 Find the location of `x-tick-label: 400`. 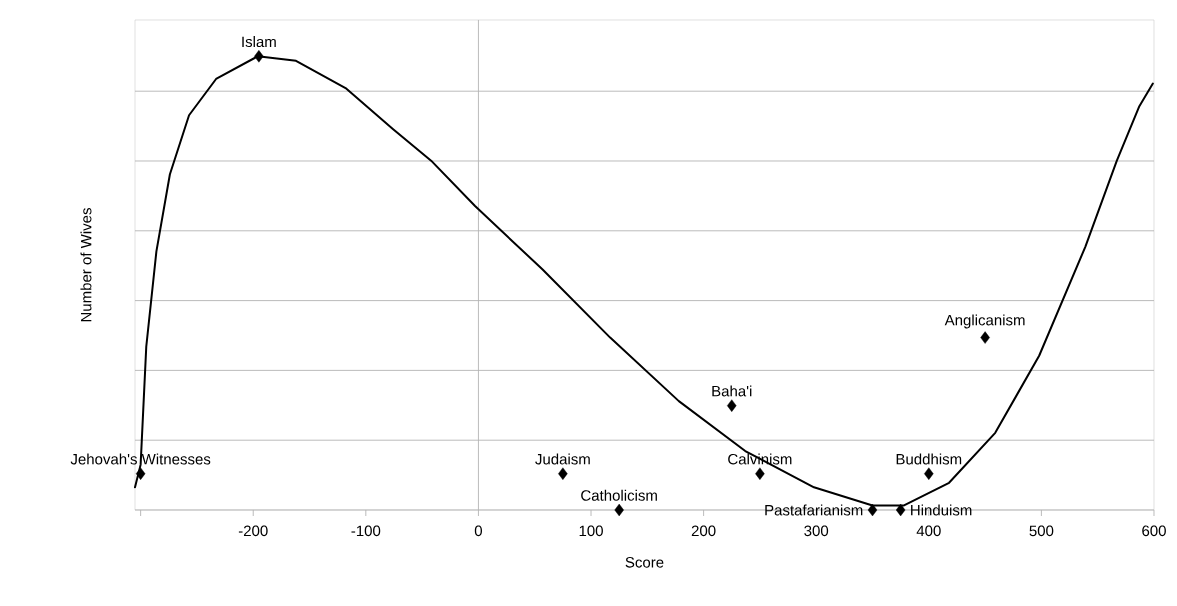

x-tick-label: 400 is located at coordinates (928, 531).